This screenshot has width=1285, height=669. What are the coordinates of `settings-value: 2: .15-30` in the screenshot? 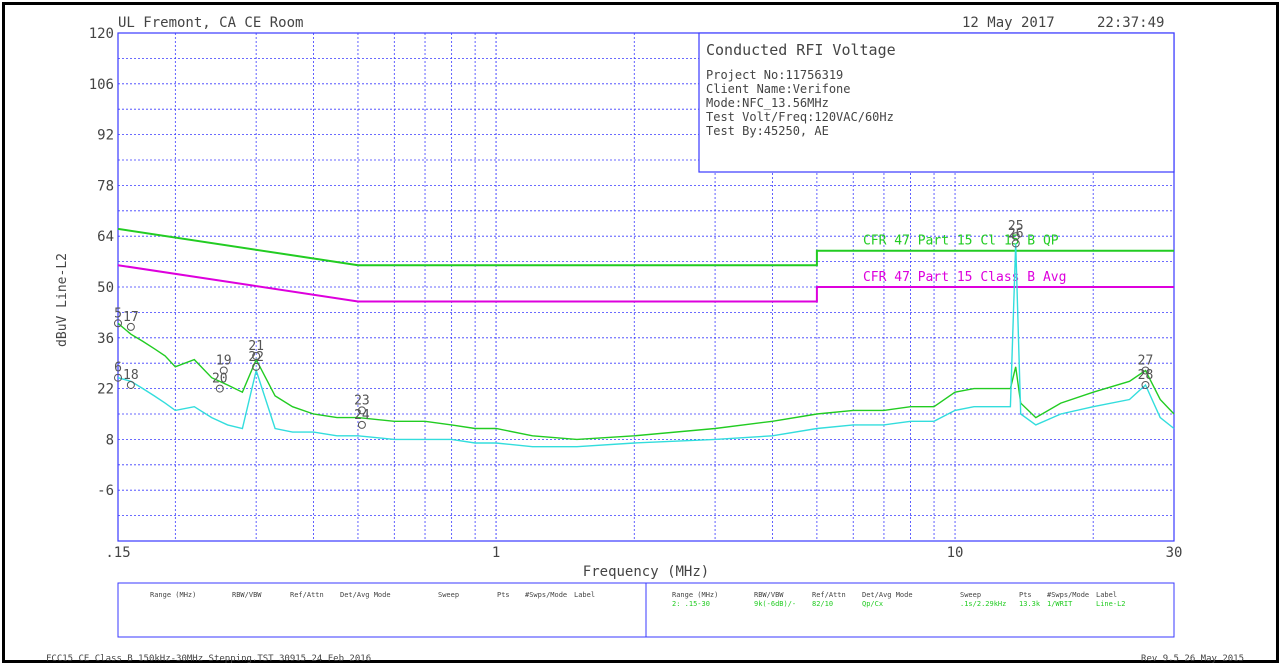 It's located at (691, 604).